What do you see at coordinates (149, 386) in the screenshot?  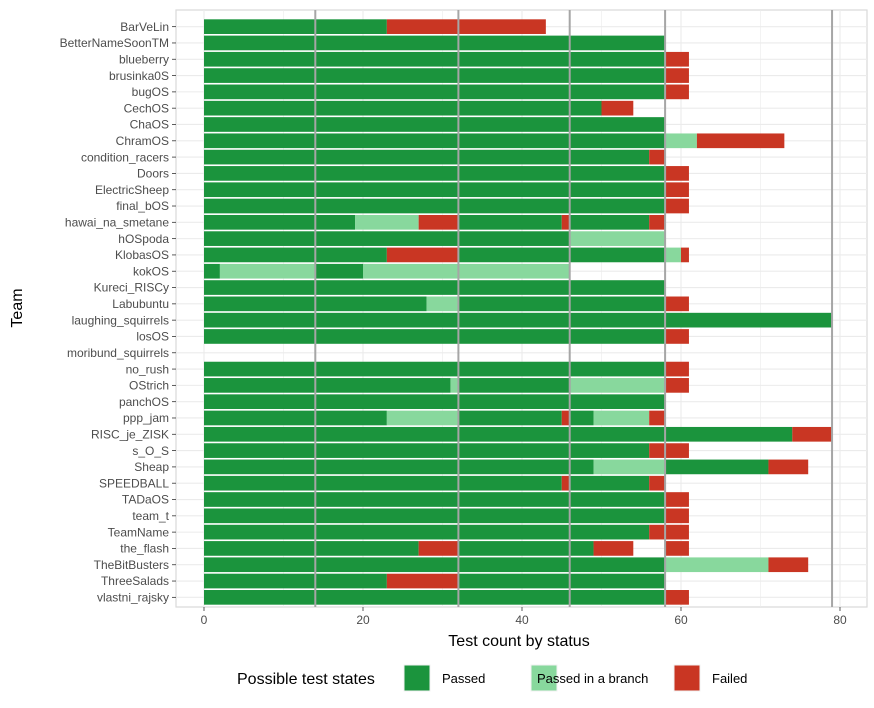 I see `y-tick-label: OStrich` at bounding box center [149, 386].